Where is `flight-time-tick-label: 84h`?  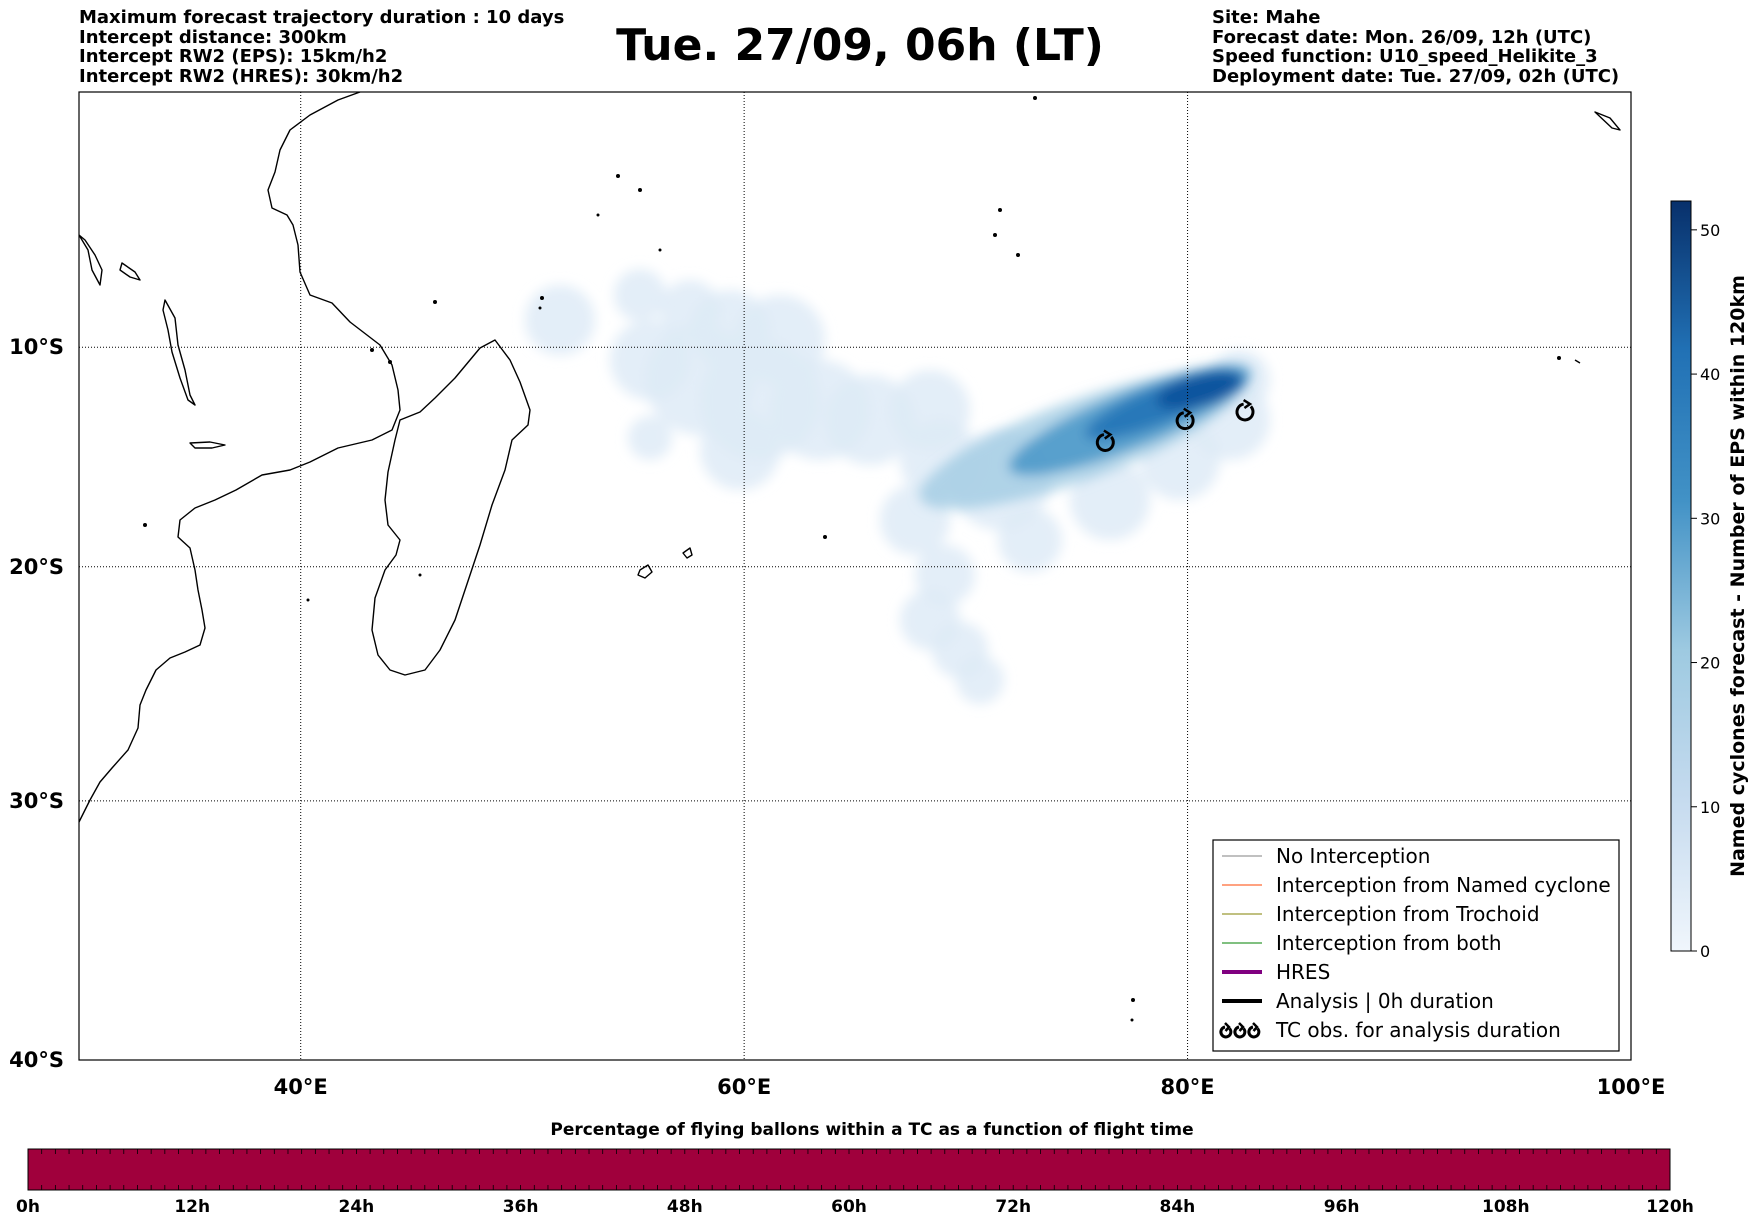 flight-time-tick-label: 84h is located at coordinates (1178, 1207).